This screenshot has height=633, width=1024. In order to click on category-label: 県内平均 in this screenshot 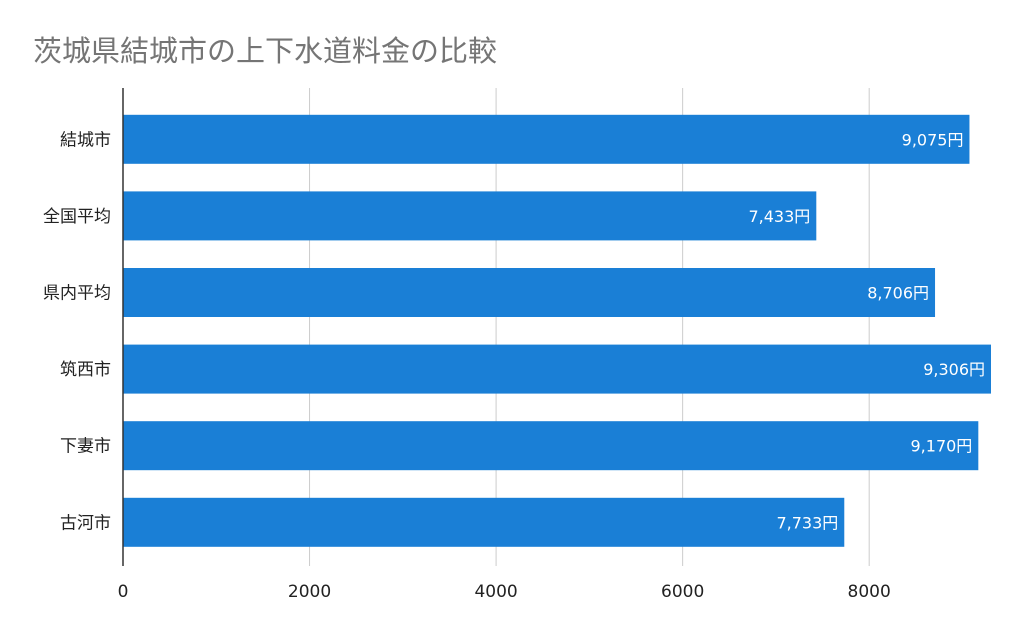, I will do `click(77, 294)`.